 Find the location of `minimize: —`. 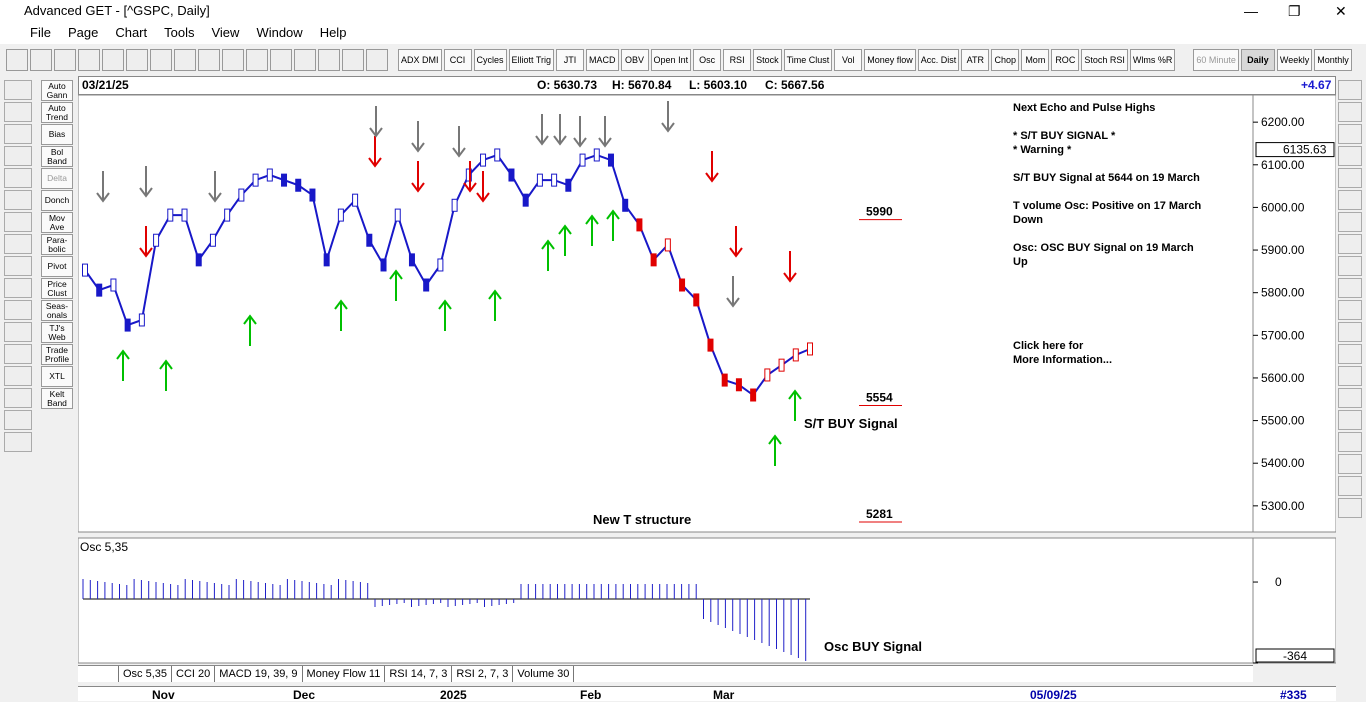

minimize: — is located at coordinates (1251, 11).